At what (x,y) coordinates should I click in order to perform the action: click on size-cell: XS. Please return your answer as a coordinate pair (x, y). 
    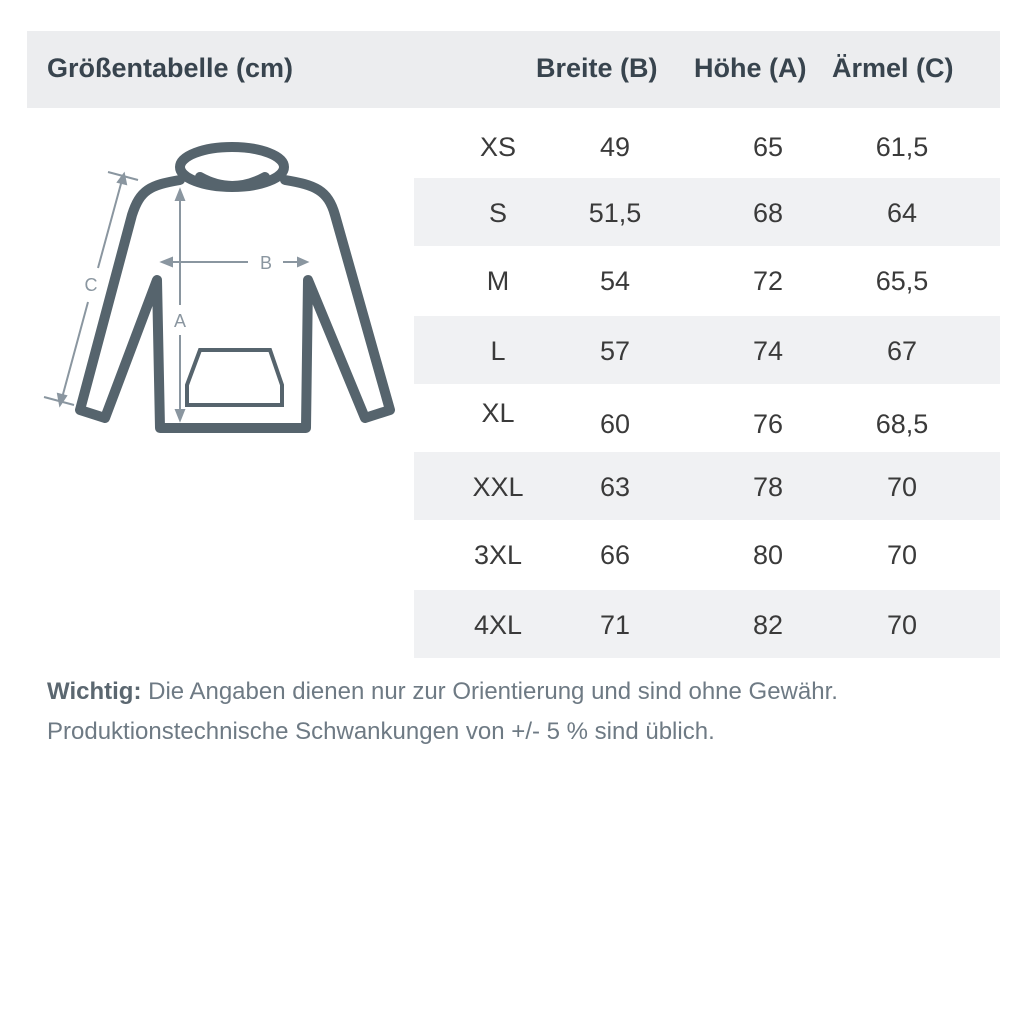
    Looking at the image, I should click on (498, 147).